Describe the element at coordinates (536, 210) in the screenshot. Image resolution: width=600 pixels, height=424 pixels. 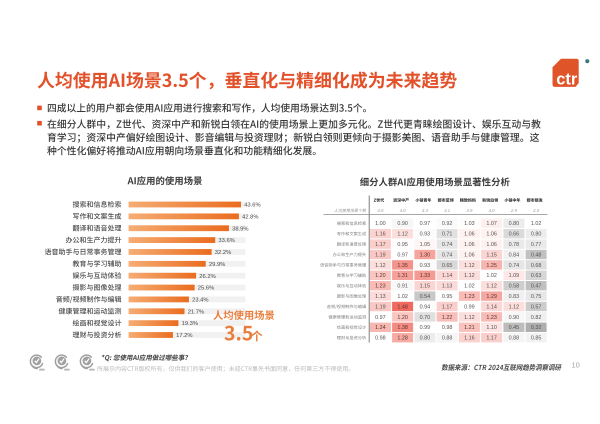
I see `svg-text: 2.3` at that location.